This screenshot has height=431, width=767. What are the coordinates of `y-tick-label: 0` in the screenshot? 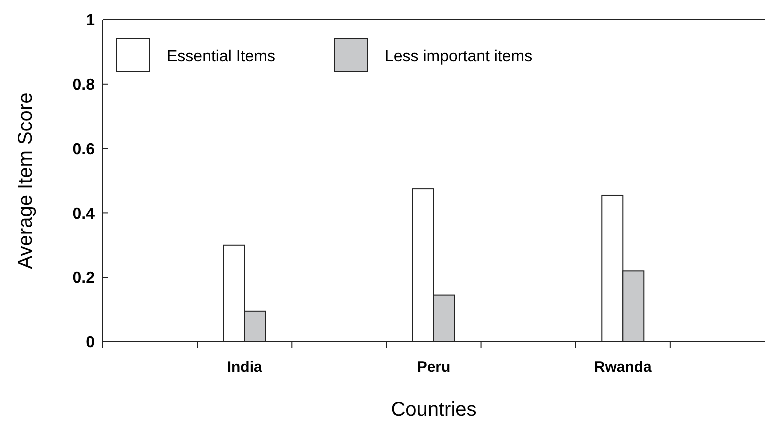 It's located at (91, 343).